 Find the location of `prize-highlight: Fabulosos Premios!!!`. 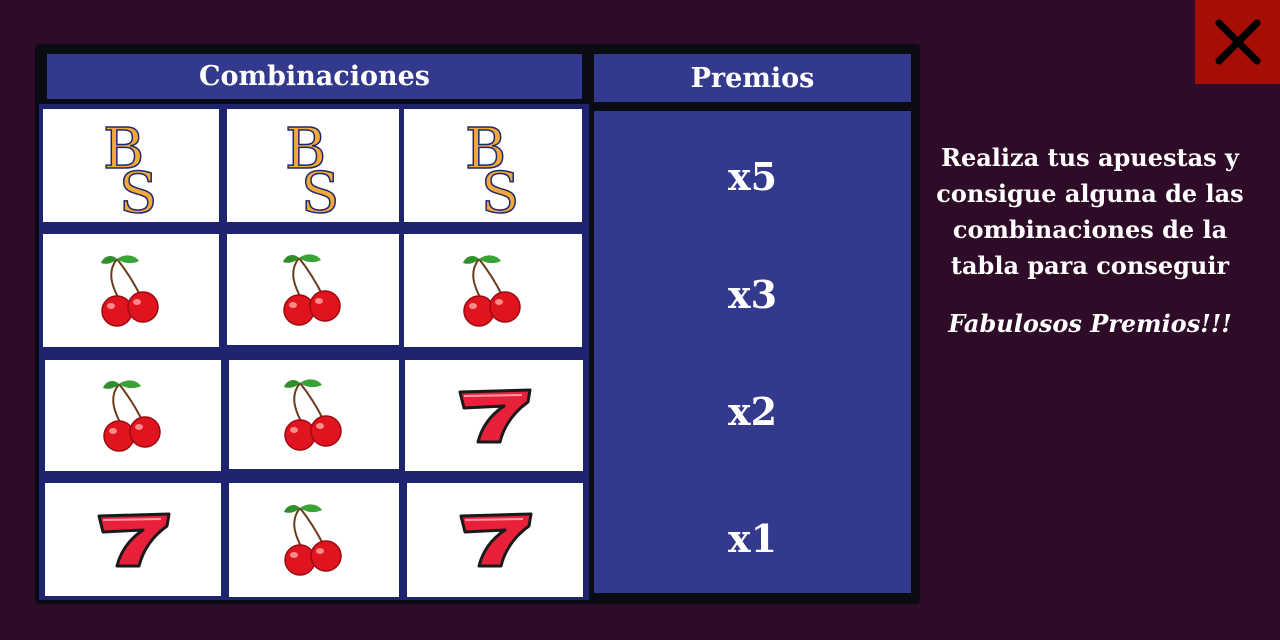

prize-highlight: Fabulosos Premios!!! is located at coordinates (1090, 323).